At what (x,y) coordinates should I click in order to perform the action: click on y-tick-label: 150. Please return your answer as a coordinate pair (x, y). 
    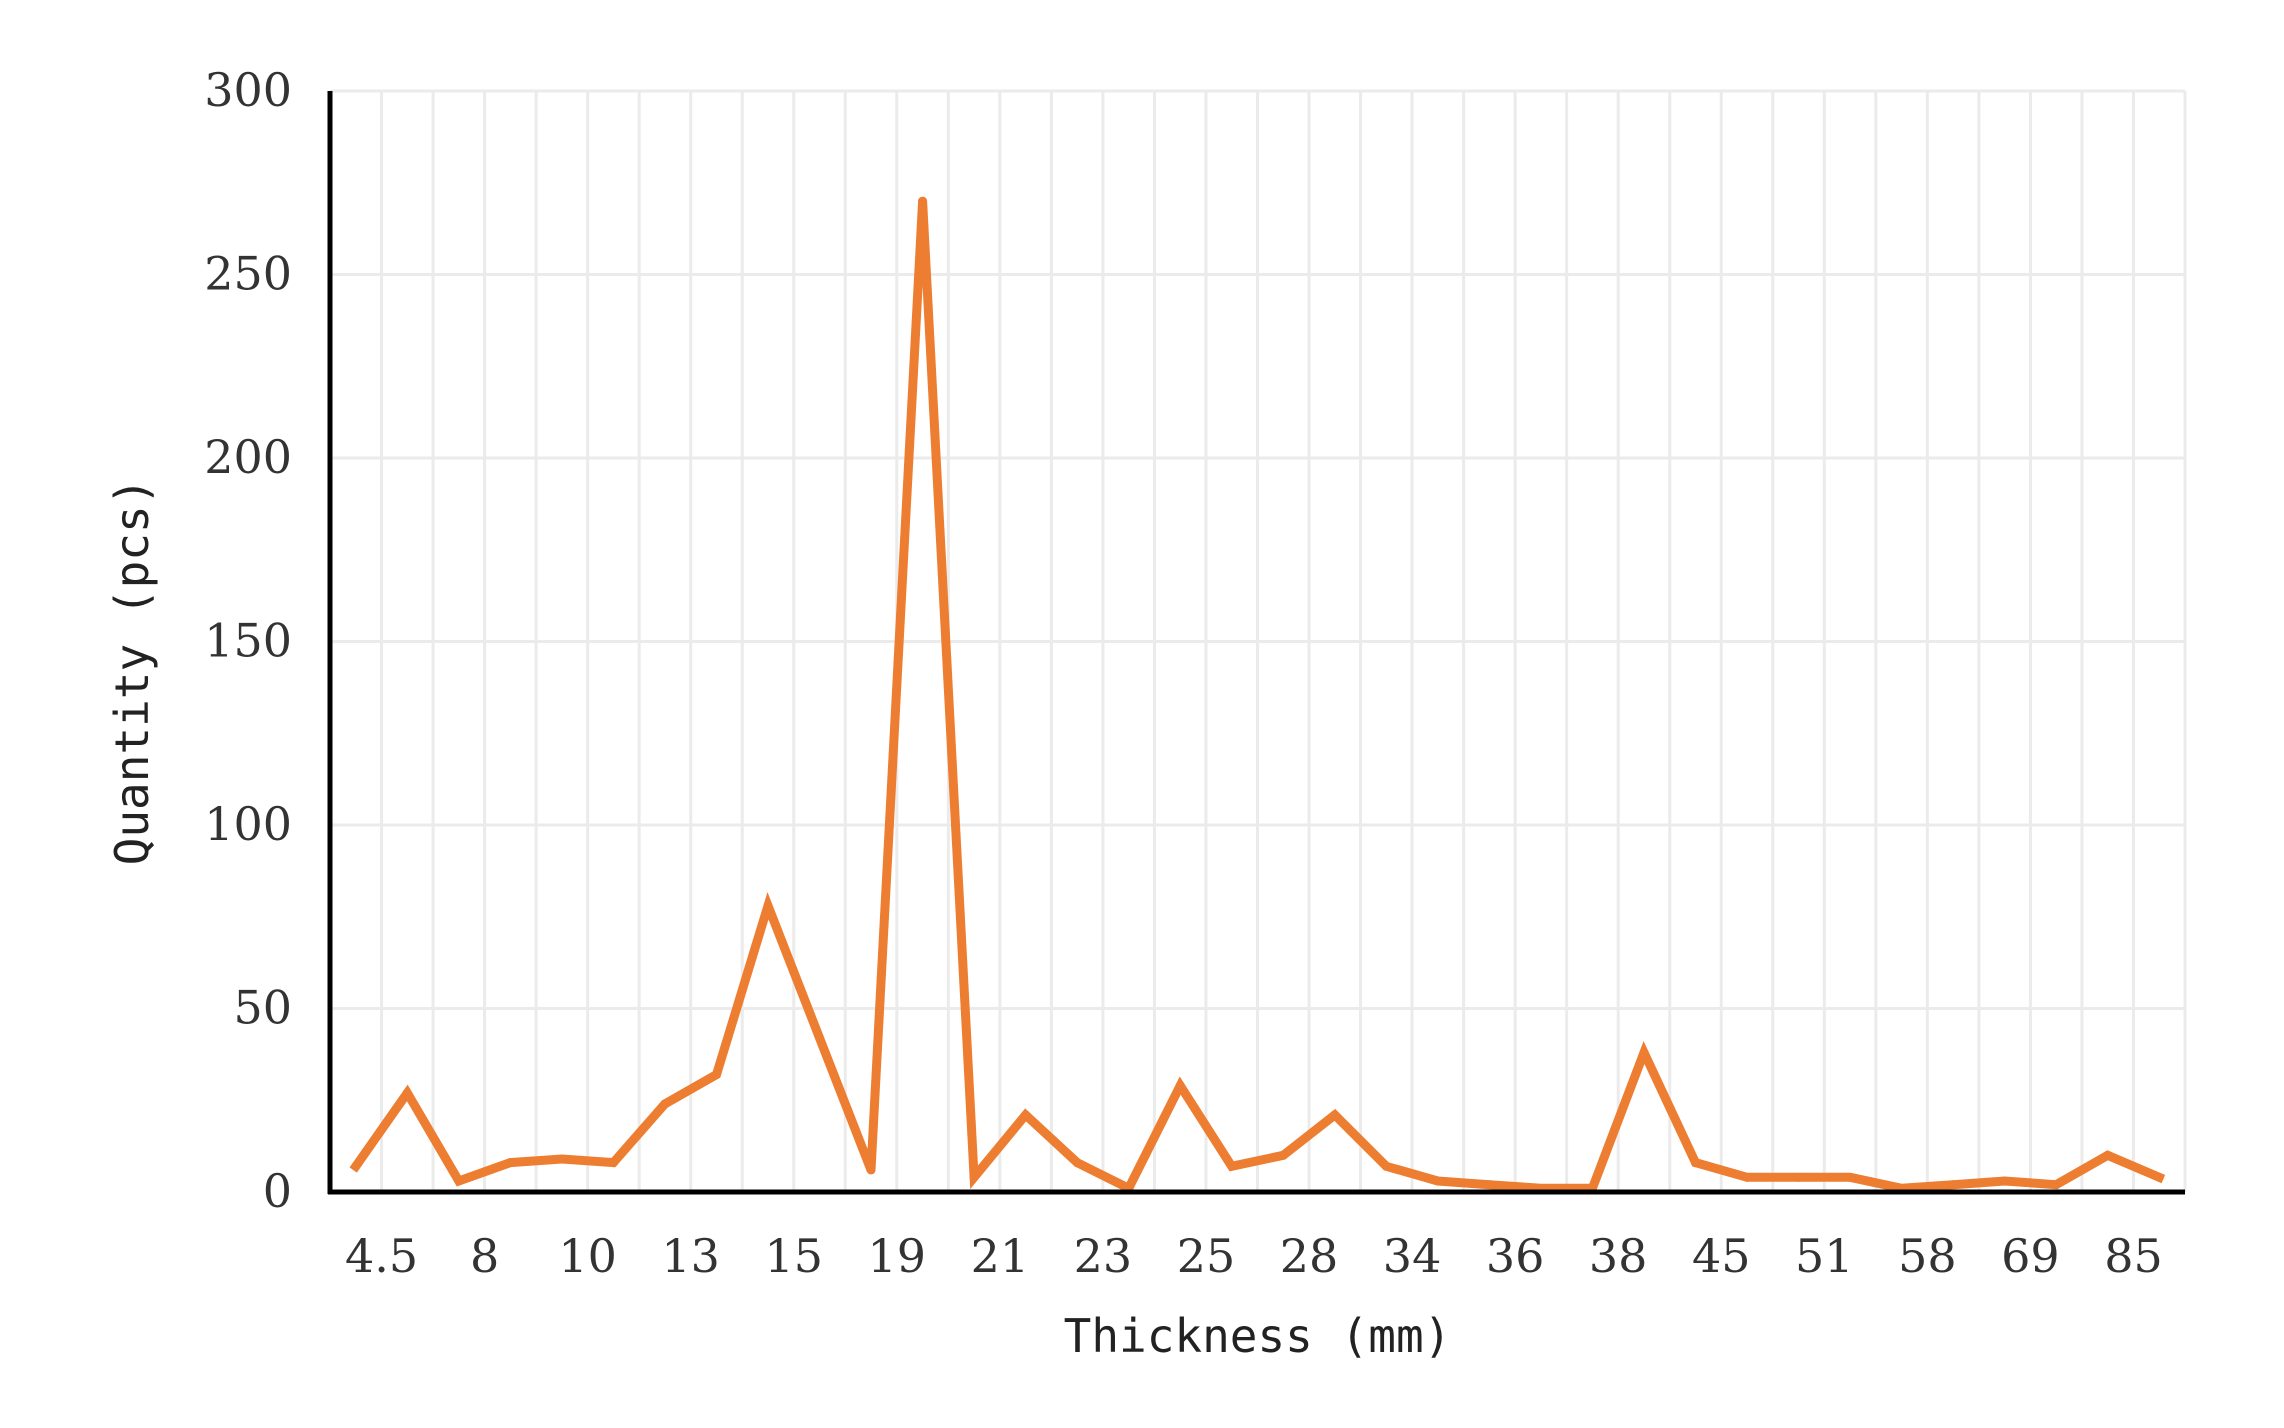
    Looking at the image, I should click on (248, 641).